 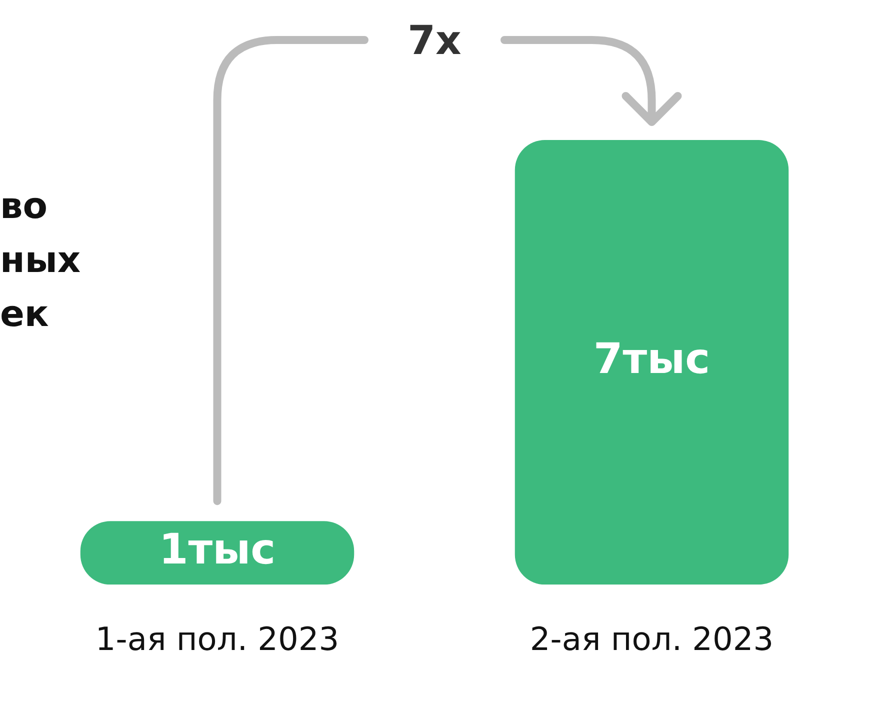 What do you see at coordinates (652, 639) in the screenshot?
I see `x-tick-label: 2-ая пол. 2023` at bounding box center [652, 639].